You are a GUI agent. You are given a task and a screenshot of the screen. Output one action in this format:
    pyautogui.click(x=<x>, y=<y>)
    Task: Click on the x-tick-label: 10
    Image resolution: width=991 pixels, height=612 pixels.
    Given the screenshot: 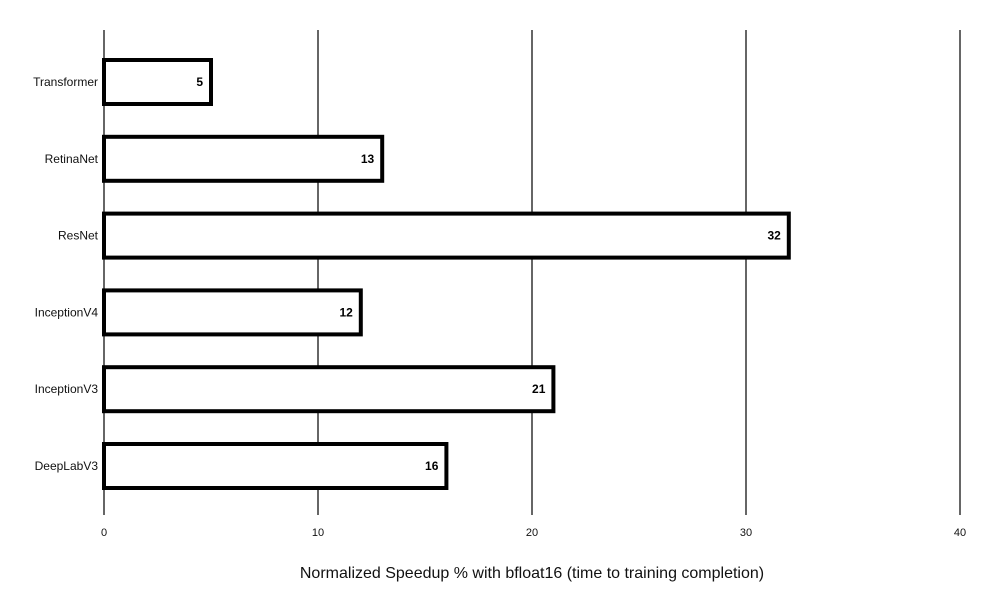 What is the action you would take?
    pyautogui.click(x=318, y=533)
    